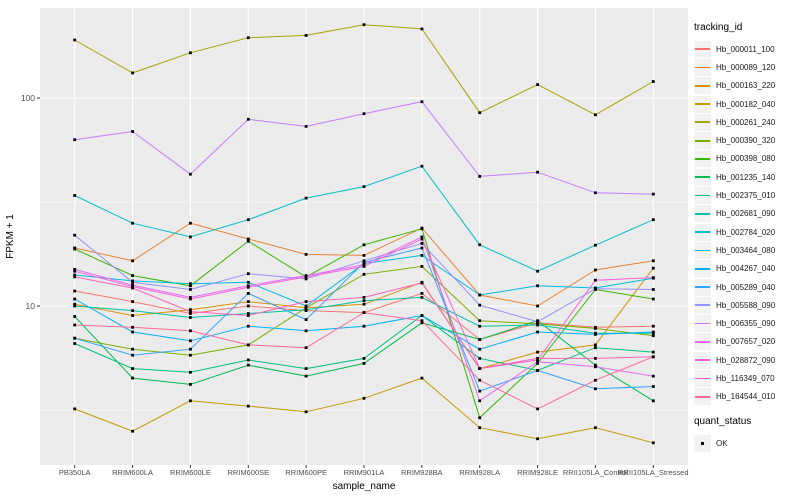  Describe the element at coordinates (746, 159) in the screenshot. I see `legend-item-label: Hb_000398_080` at that location.